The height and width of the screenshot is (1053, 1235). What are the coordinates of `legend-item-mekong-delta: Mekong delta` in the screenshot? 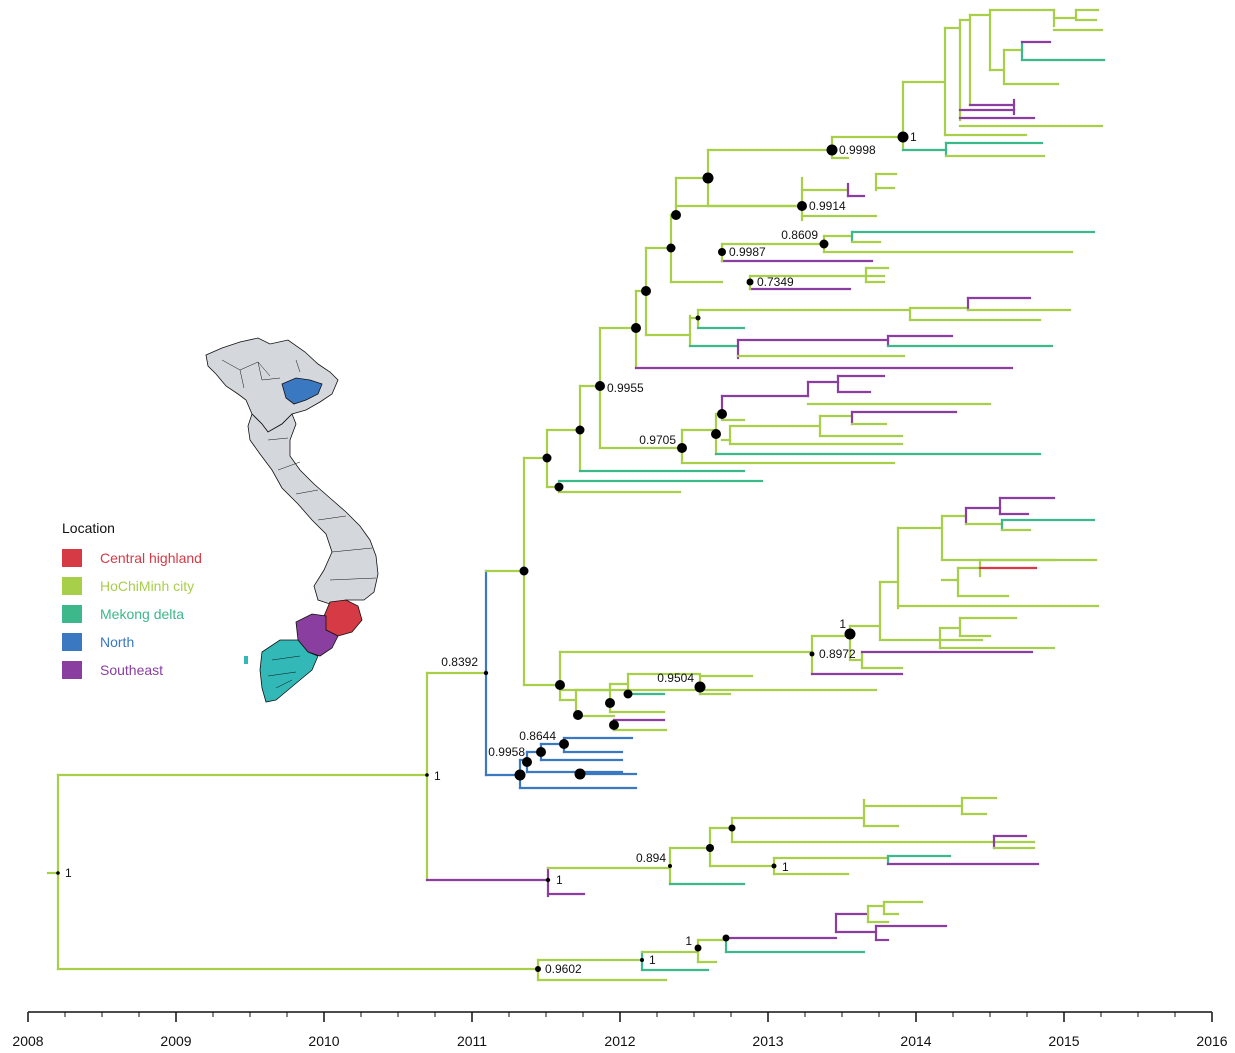 It's located at (132, 614).